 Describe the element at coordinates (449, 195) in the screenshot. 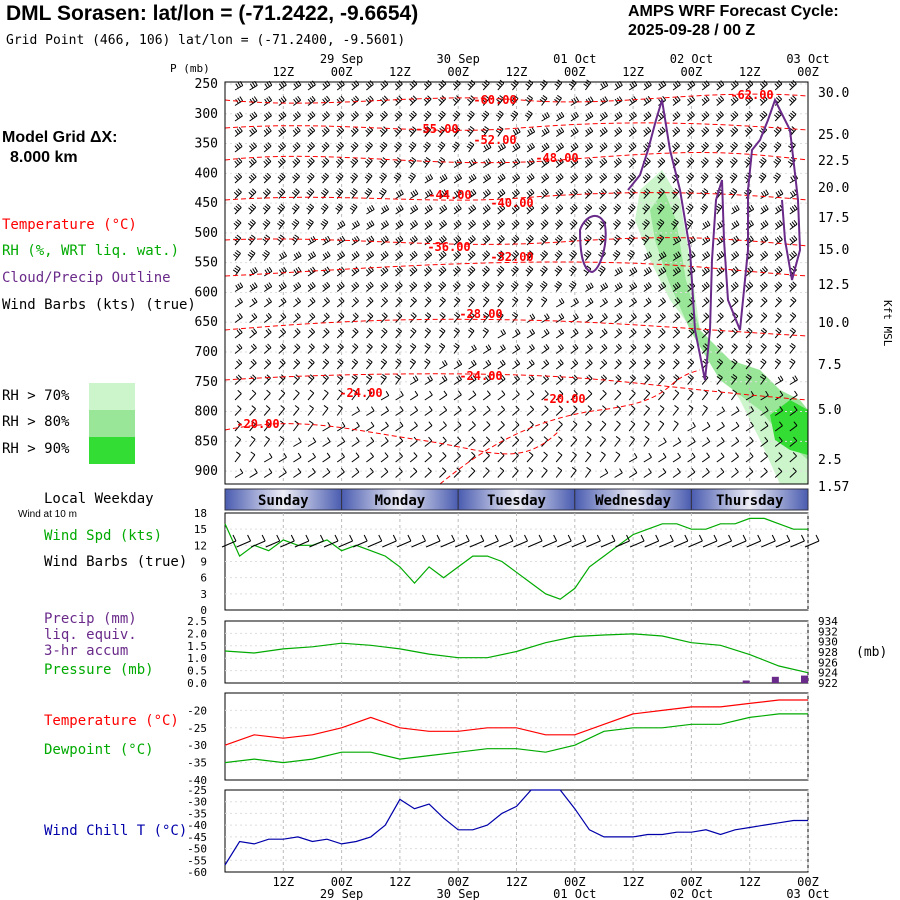

I see `temperature-contour-label: -44.00` at that location.